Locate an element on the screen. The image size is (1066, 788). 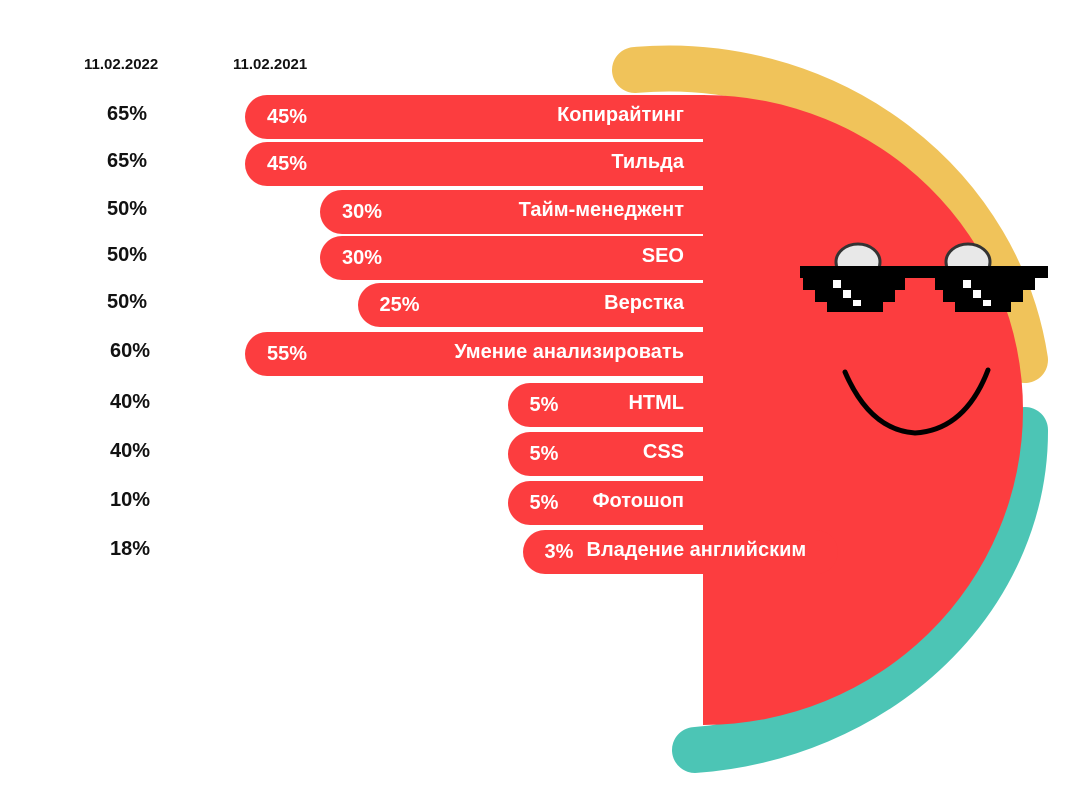
category-label: SEO is located at coordinates (662, 256).